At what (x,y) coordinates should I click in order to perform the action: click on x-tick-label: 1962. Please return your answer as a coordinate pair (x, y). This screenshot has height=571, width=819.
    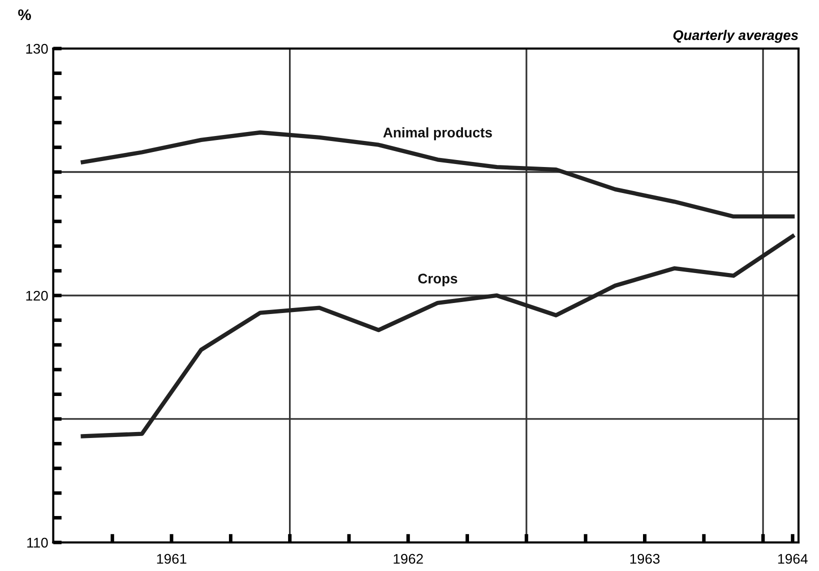
    Looking at the image, I should click on (408, 559).